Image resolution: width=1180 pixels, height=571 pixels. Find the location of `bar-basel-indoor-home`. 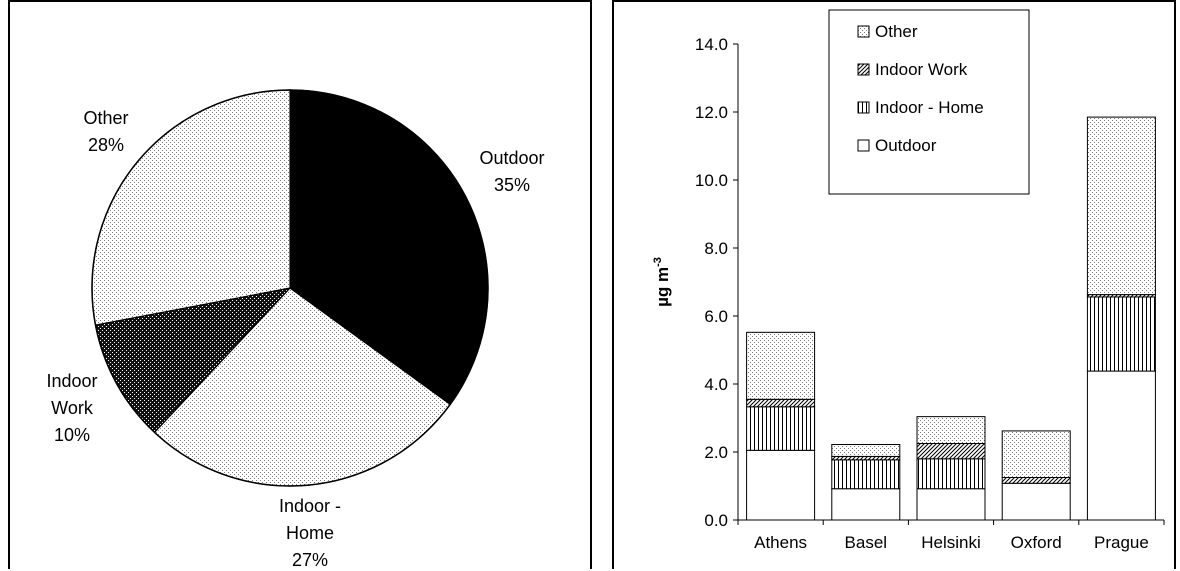

bar-basel-indoor-home is located at coordinates (866, 474).